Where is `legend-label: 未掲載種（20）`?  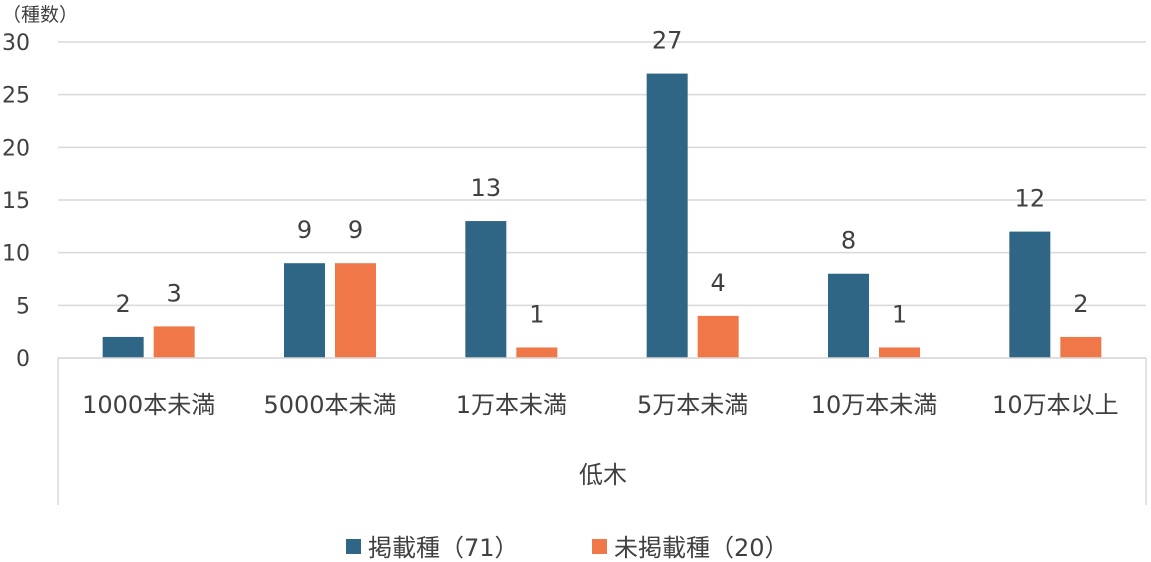
legend-label: 未掲載種（20） is located at coordinates (701, 548).